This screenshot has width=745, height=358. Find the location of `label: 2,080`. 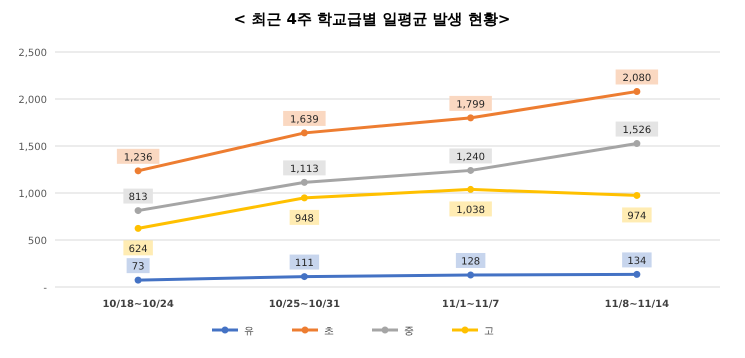

label: 2,080 is located at coordinates (637, 76).